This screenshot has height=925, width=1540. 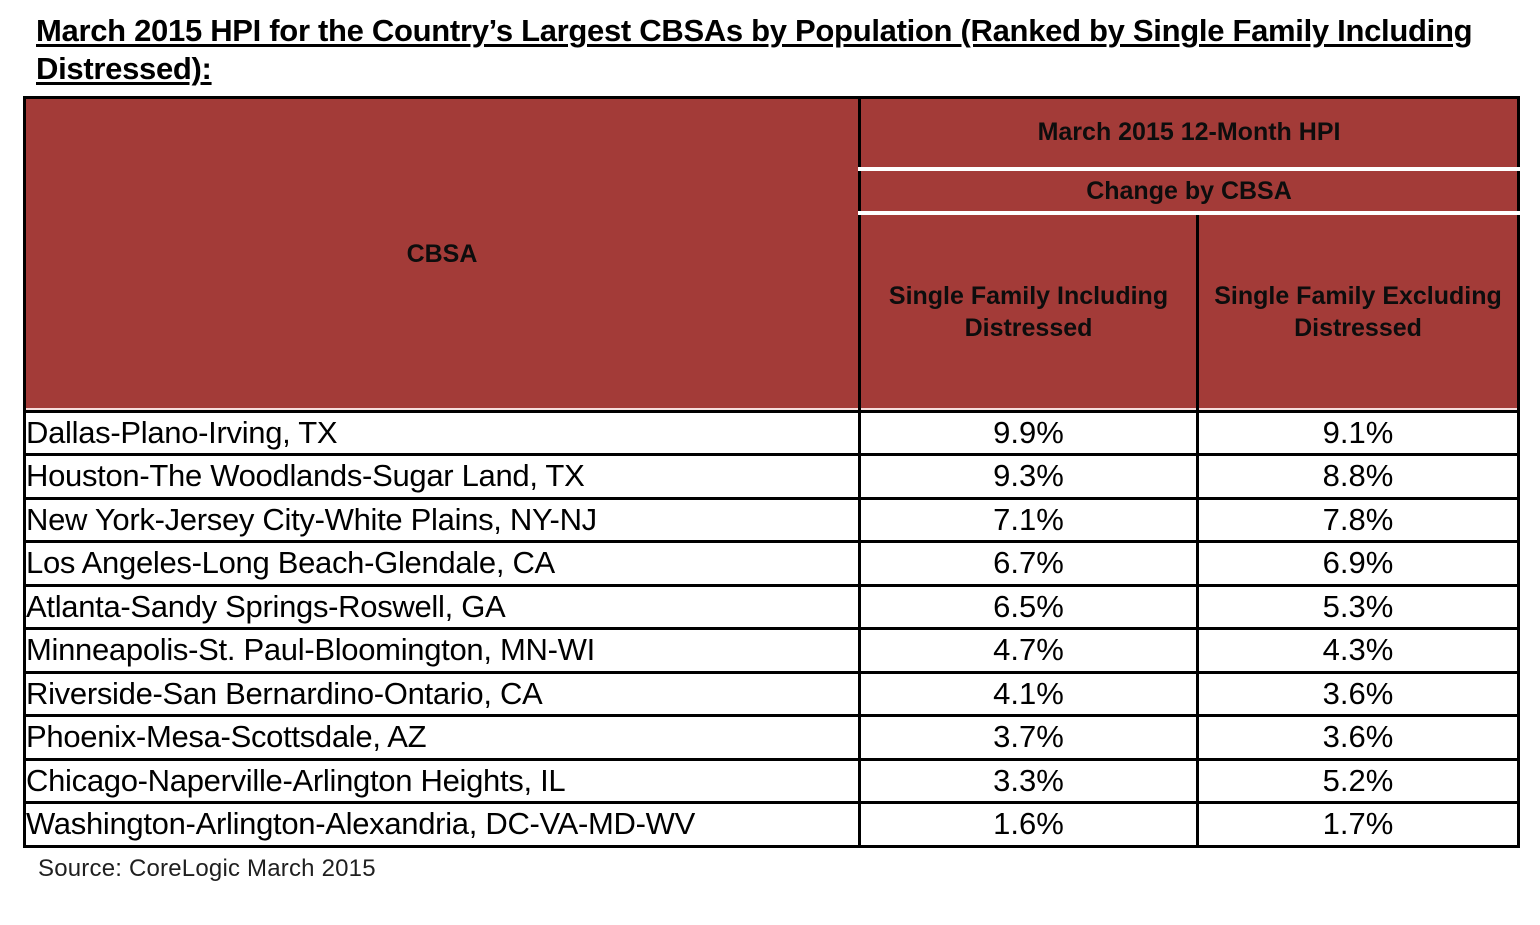 I want to click on including-value-cell: 4.1%, so click(x=1028, y=694).